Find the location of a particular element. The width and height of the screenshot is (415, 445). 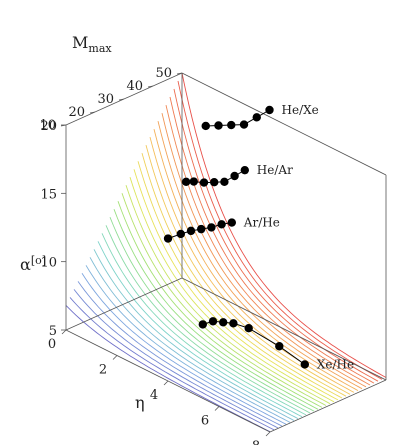

eta-tick-label: 4 is located at coordinates (154, 395).